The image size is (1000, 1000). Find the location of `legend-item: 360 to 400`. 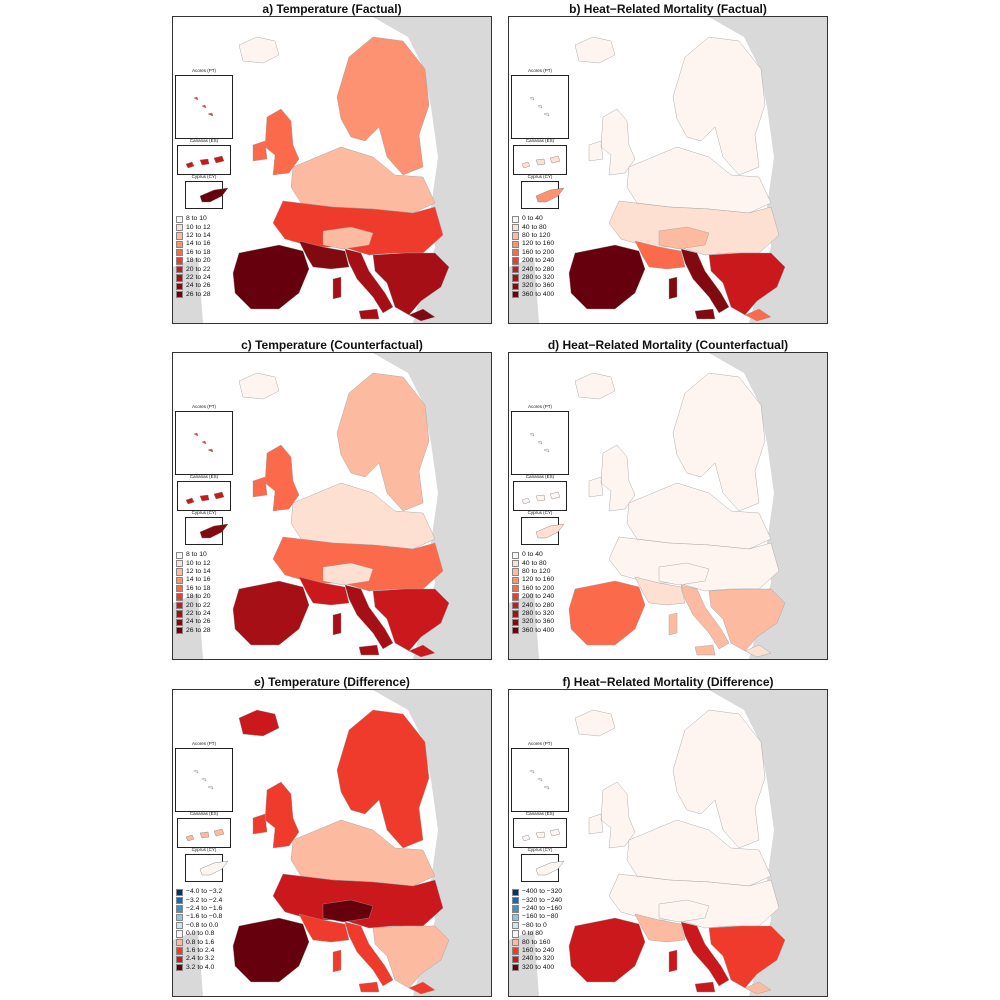

legend-item: 360 to 400 is located at coordinates (547, 295).